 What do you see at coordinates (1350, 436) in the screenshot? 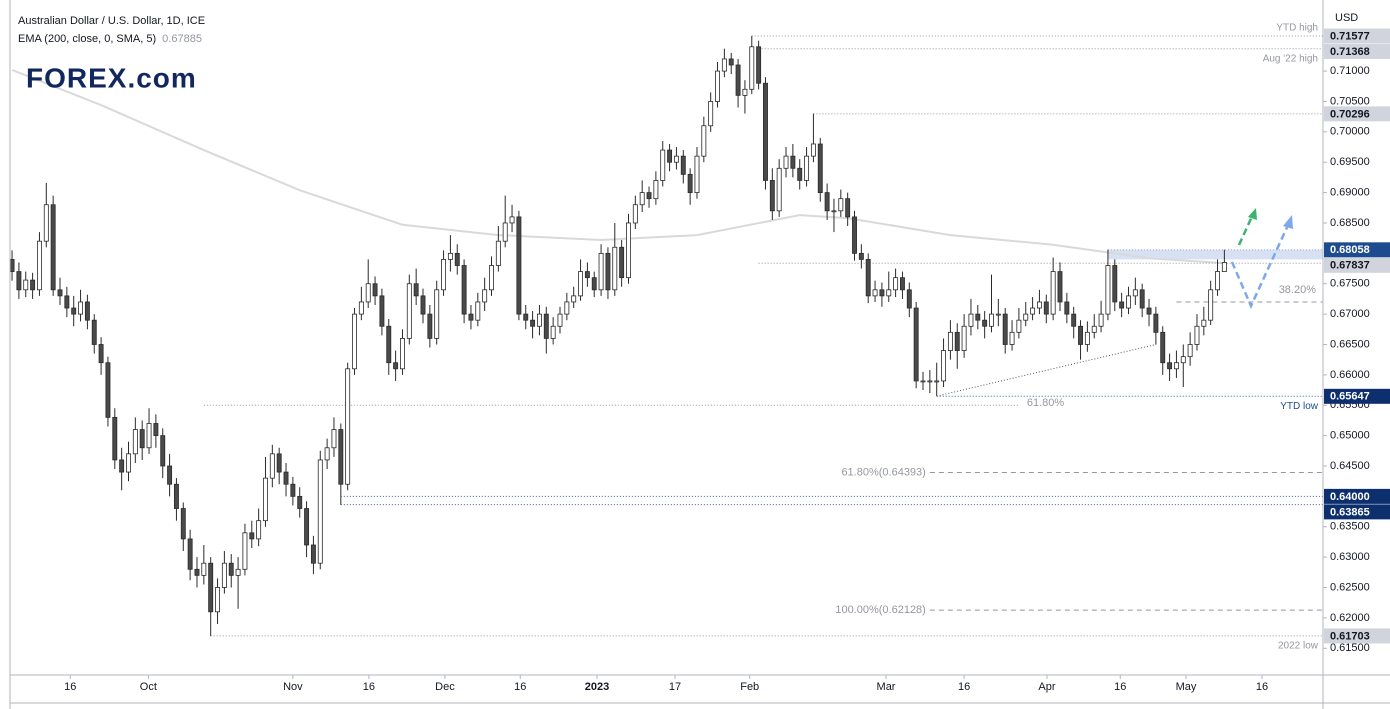
I see `y-tick-label: 0.65000` at bounding box center [1350, 436].